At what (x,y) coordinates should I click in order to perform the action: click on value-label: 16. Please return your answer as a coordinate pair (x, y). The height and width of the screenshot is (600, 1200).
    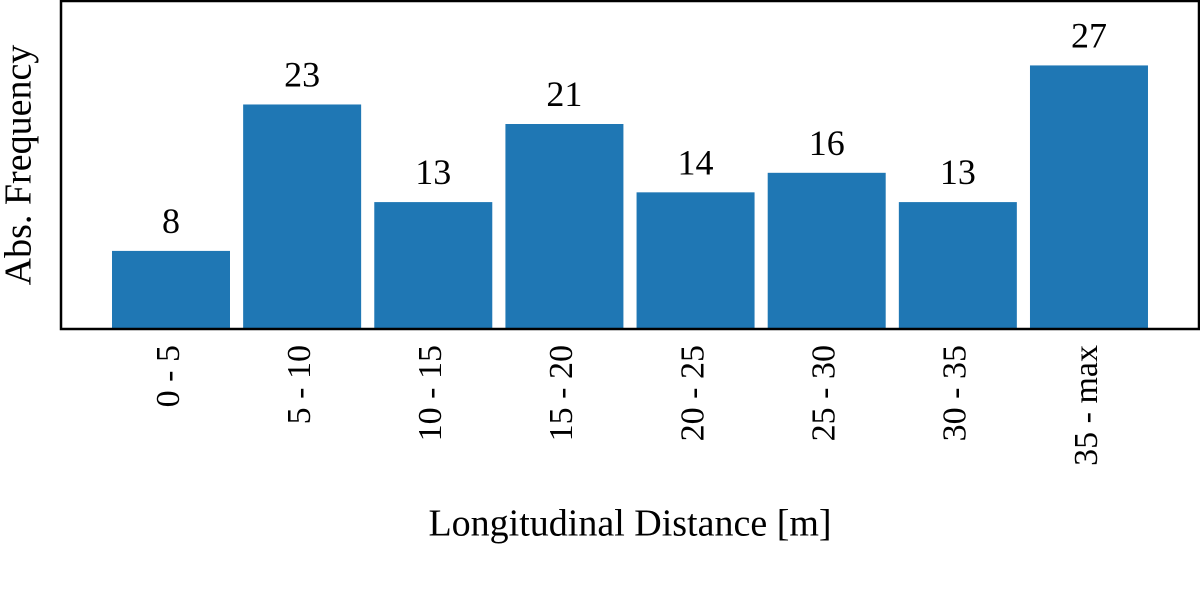
    Looking at the image, I should click on (827, 143).